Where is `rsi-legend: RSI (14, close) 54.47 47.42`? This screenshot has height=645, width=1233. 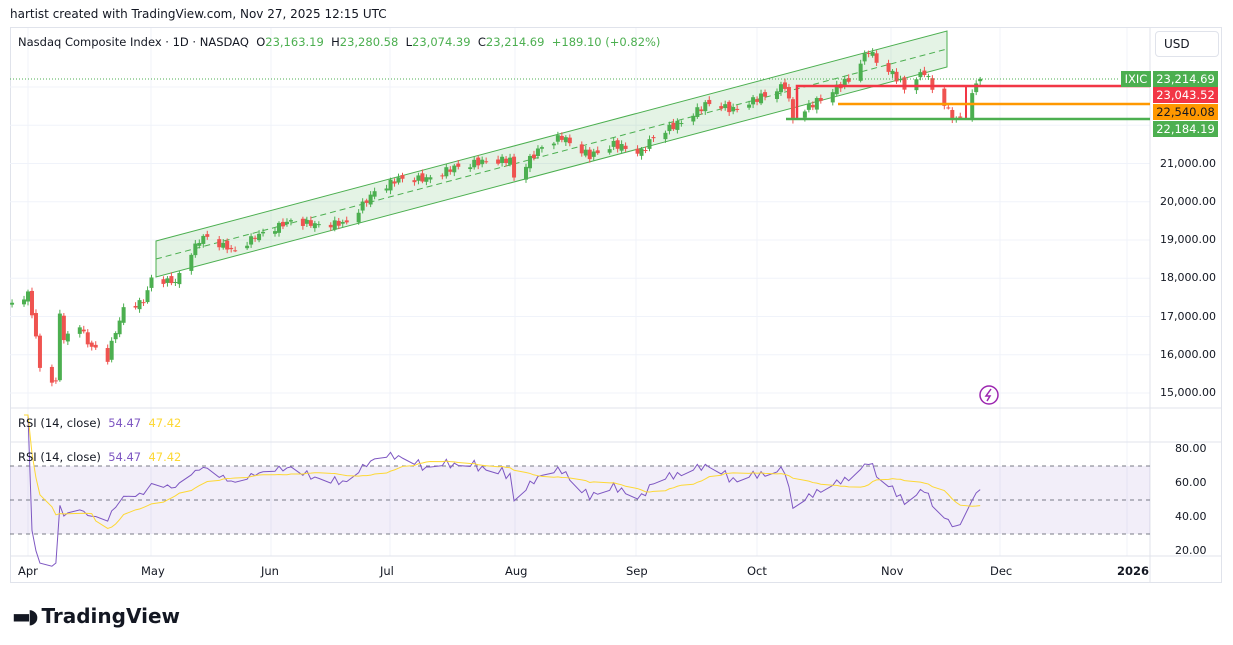
rsi-legend: RSI (14, close) 54.47 47.42 is located at coordinates (99, 457).